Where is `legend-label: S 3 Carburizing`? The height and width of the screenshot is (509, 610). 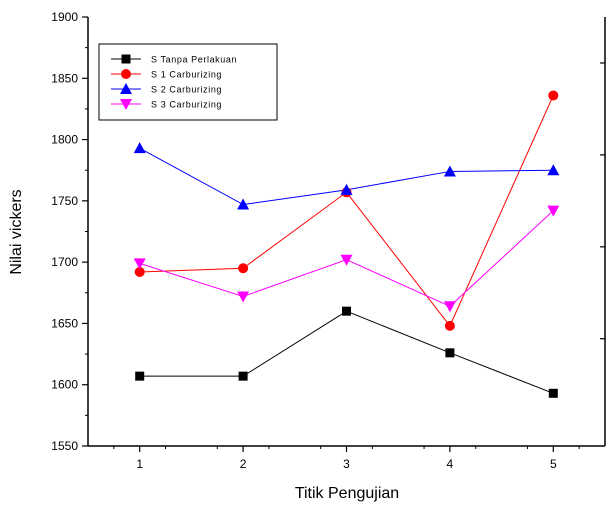
legend-label: S 3 Carburizing is located at coordinates (186, 105).